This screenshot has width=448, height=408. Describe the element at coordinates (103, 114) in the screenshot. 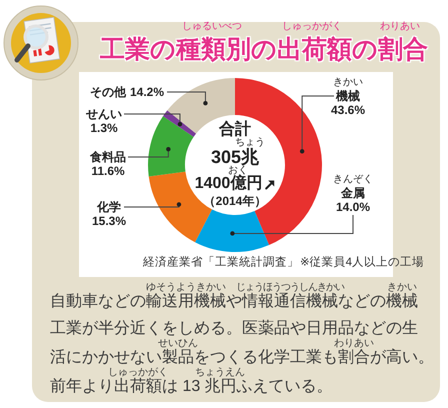

I see `slice-label: せんい` at that location.